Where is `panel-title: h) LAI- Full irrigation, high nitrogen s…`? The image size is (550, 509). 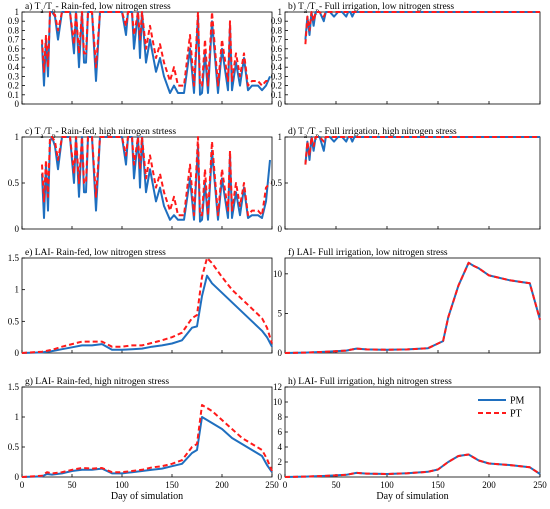
panel-title: h) LAI- Full irrigation, high nitrogen s… is located at coordinates (370, 381).